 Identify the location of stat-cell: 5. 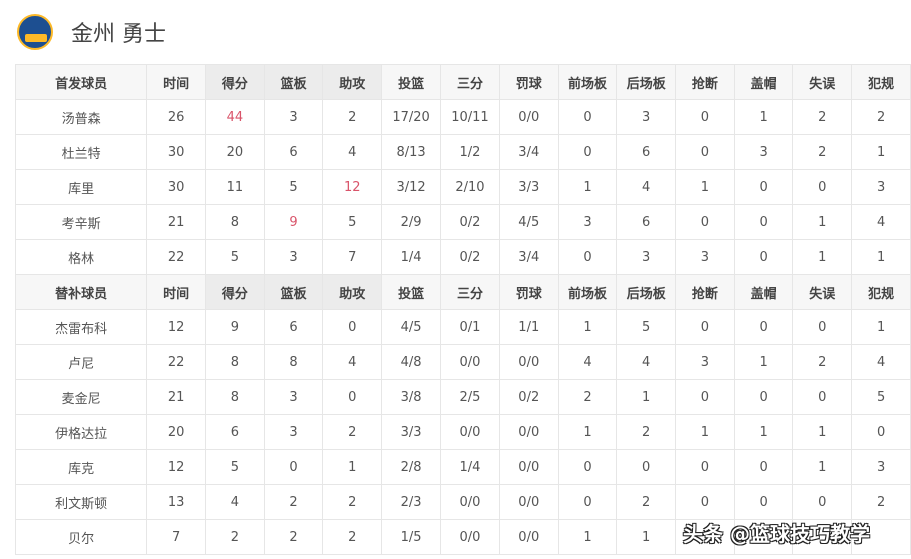
(293, 187).